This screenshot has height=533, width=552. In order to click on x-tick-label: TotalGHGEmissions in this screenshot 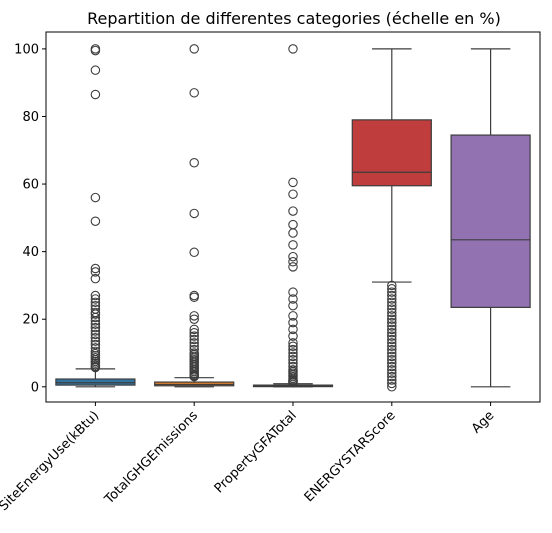, I will do `click(151, 458)`.